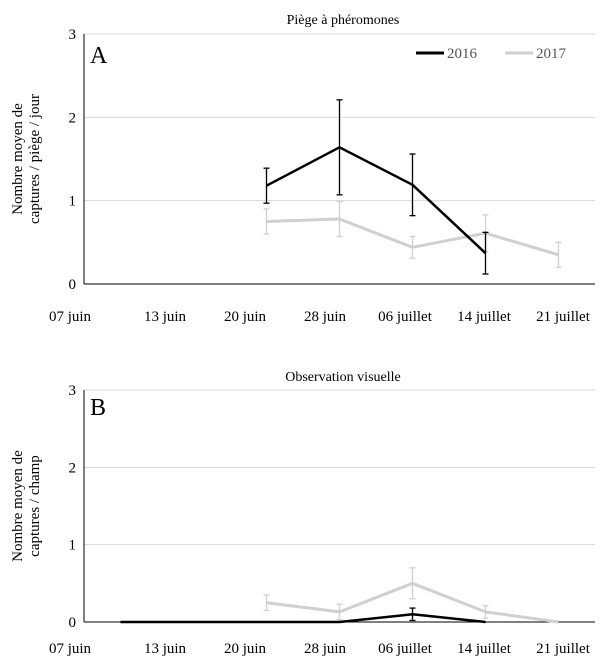  Describe the element at coordinates (18, 159) in the screenshot. I see `chart-a-y-axis-label-line: Nombre moyen de` at that location.